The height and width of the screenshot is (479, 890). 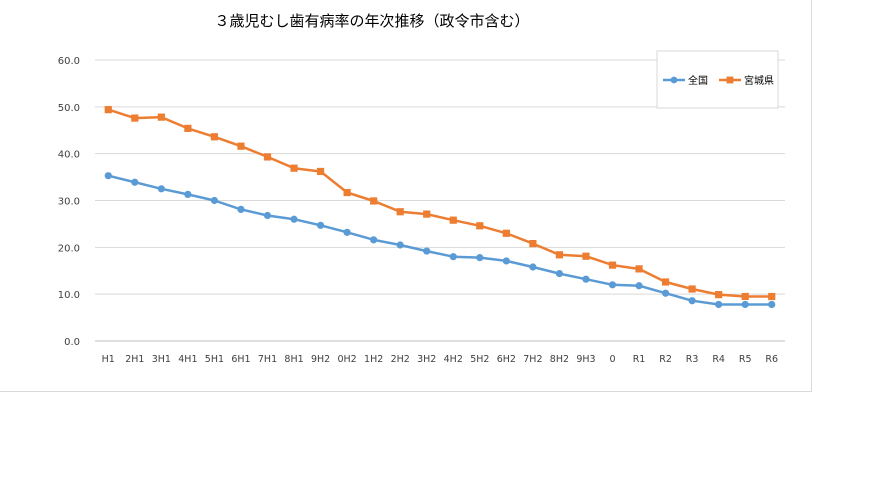 I want to click on legend-items: 全国 宮城県, so click(x=718, y=80).